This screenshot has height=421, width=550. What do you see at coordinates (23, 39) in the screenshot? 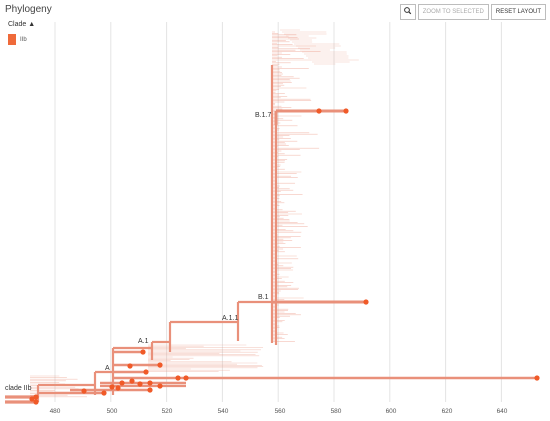
I see `legend-item-label: IIb` at bounding box center [23, 39].